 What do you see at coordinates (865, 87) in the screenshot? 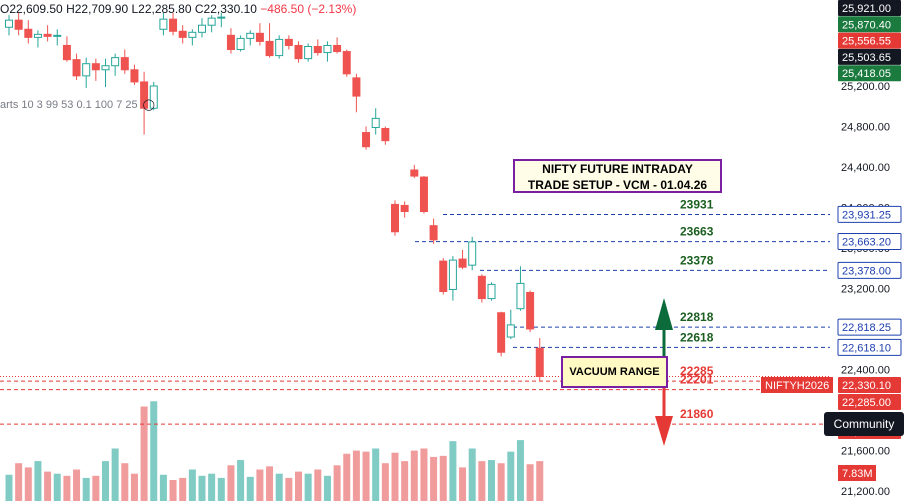
I see `y-tick-label: 25,200.00` at bounding box center [865, 87].